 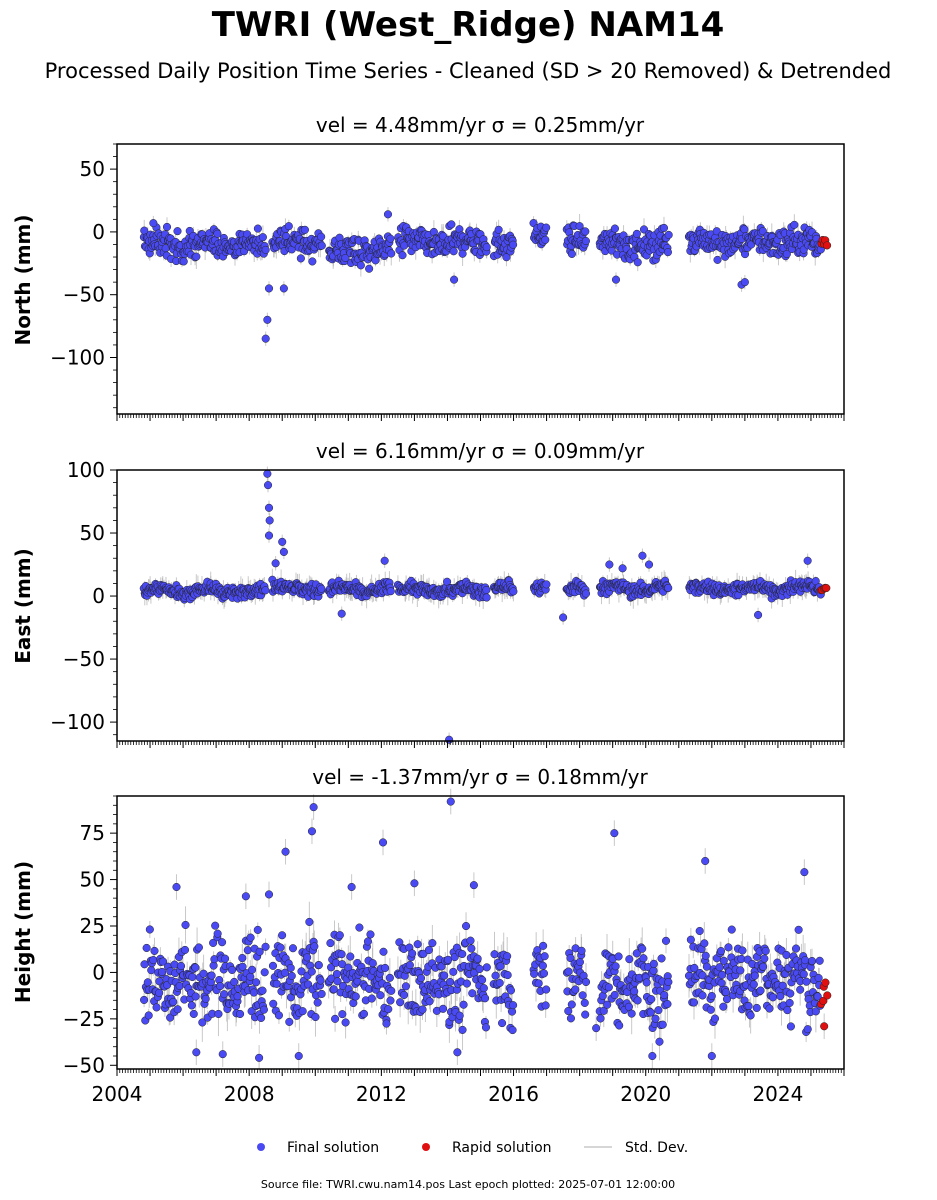 What do you see at coordinates (480, 777) in the screenshot?
I see `height-panel-title: vel = -1.37mm/yr σ = 0.18mm/yr` at bounding box center [480, 777].